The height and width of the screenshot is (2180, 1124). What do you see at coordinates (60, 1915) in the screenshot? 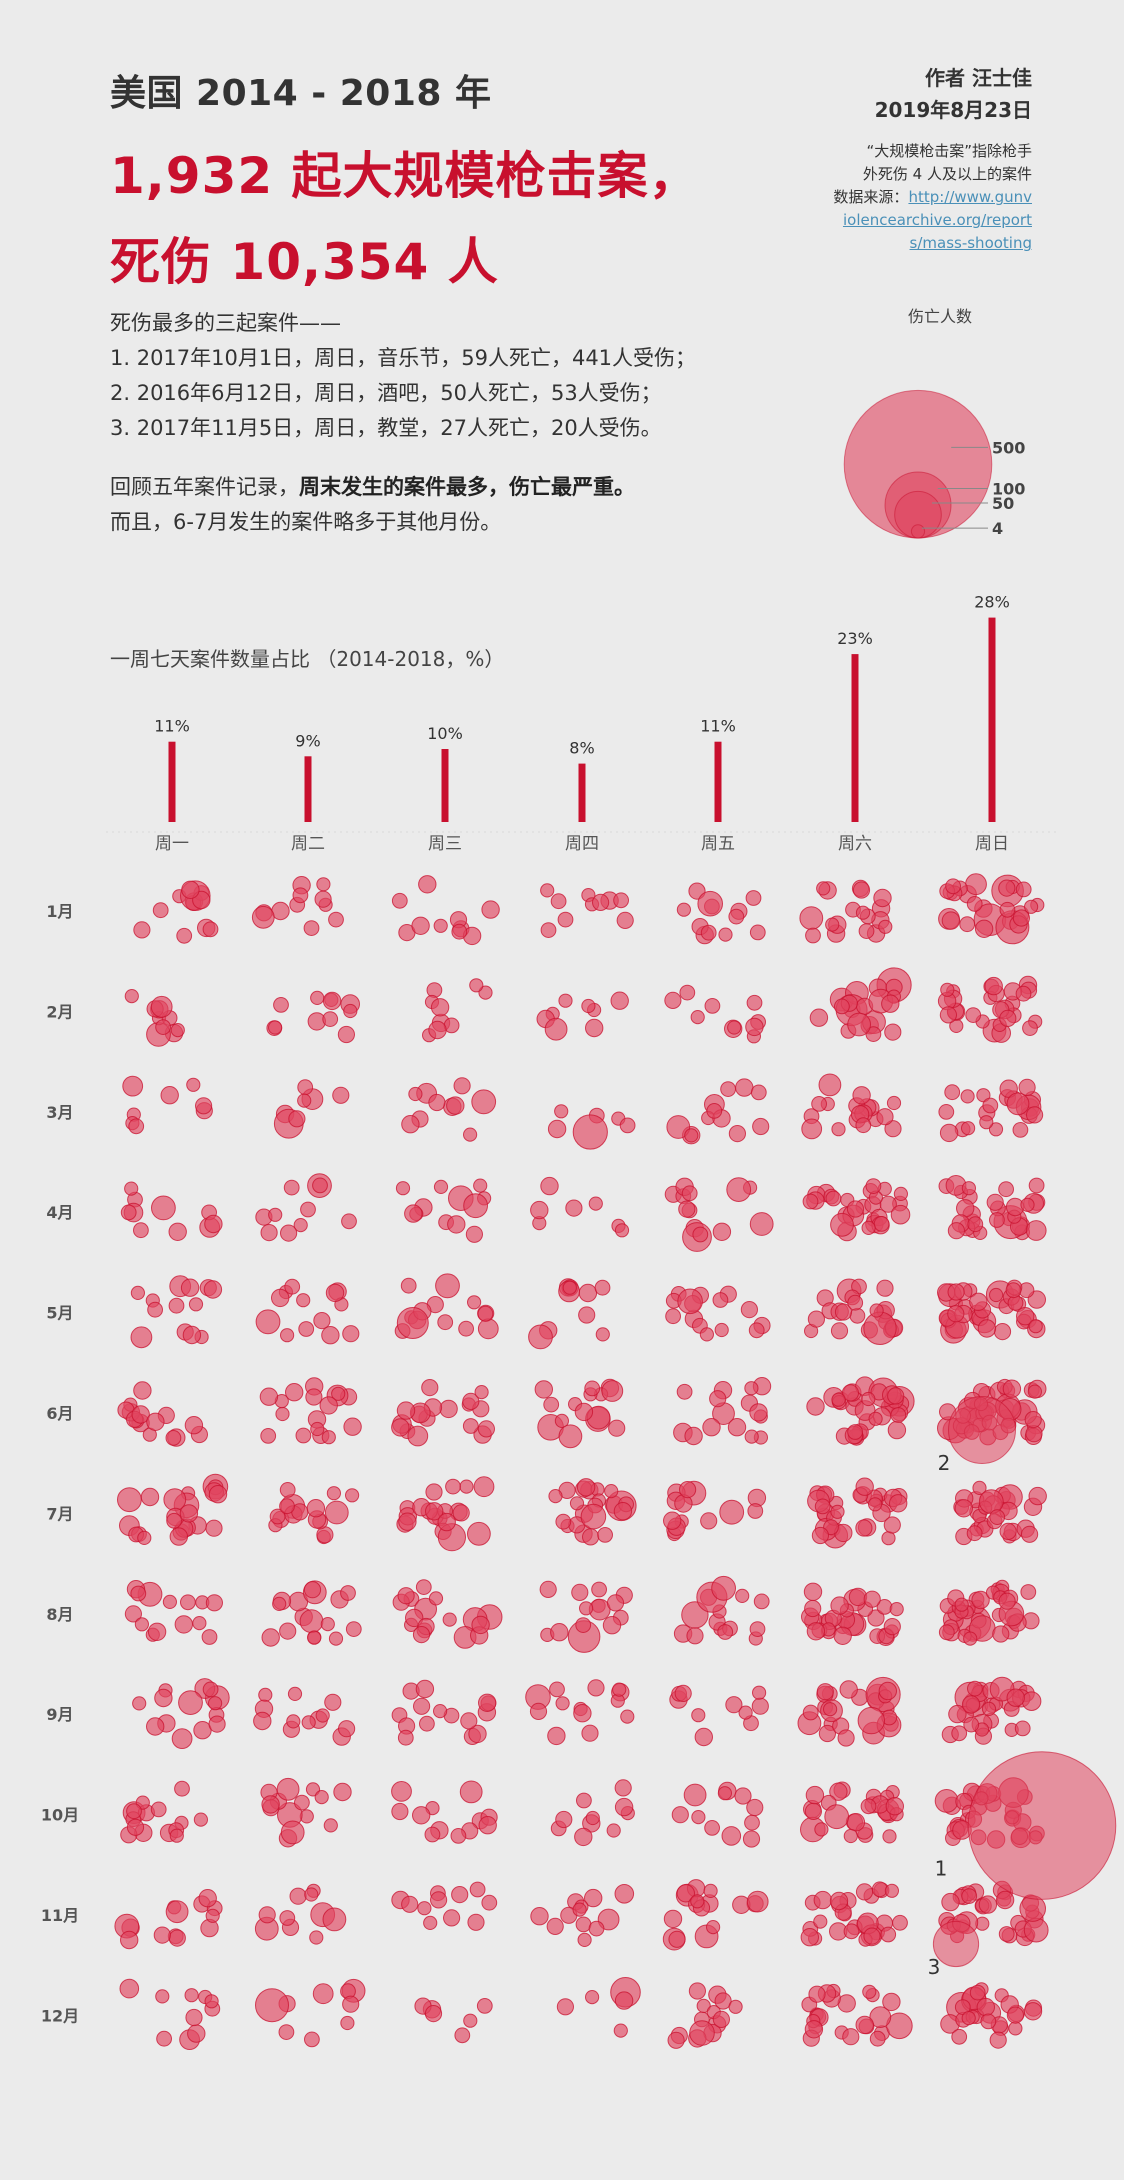
I see `month-label-11月: 11月` at bounding box center [60, 1915].